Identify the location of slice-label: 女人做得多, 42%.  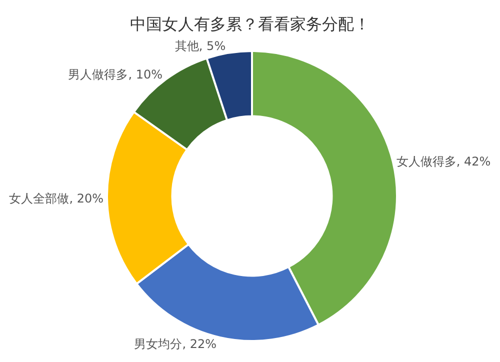
(443, 161).